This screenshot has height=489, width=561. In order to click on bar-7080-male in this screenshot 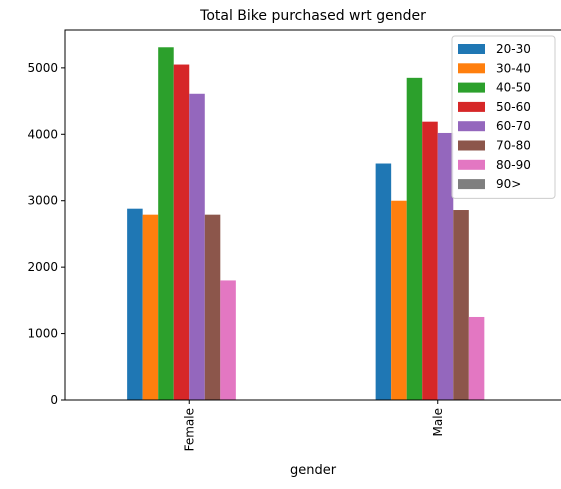, I will do `click(461, 305)`.